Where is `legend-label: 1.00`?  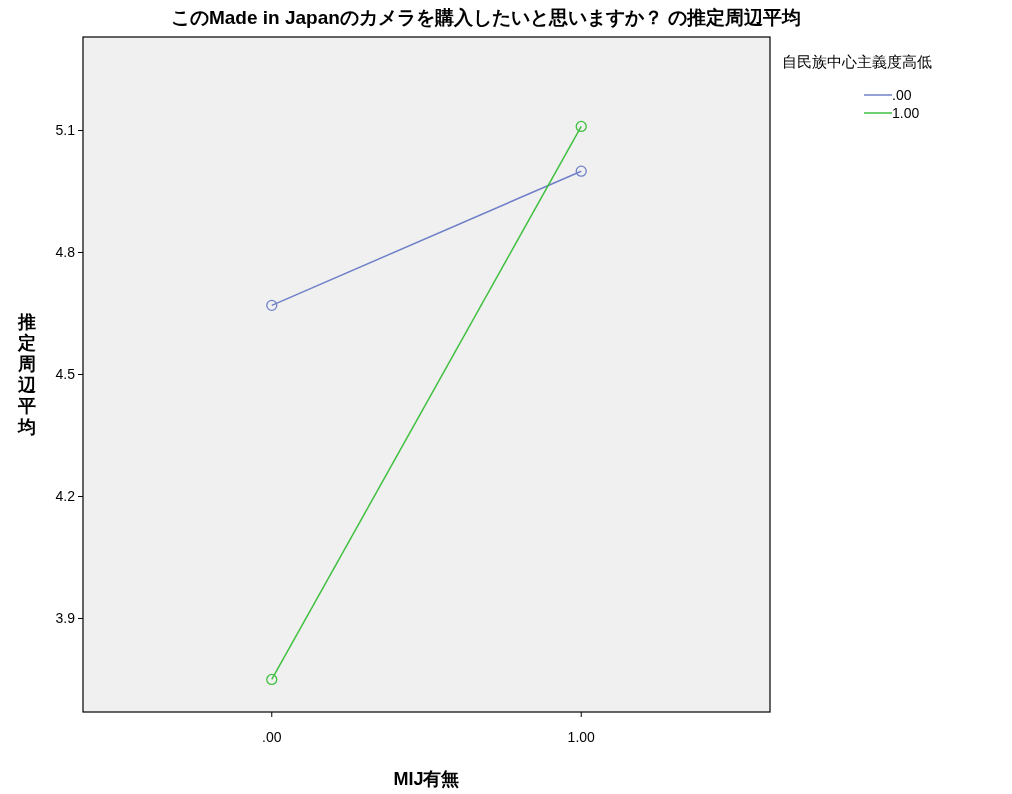
legend-label: 1.00 is located at coordinates (906, 112).